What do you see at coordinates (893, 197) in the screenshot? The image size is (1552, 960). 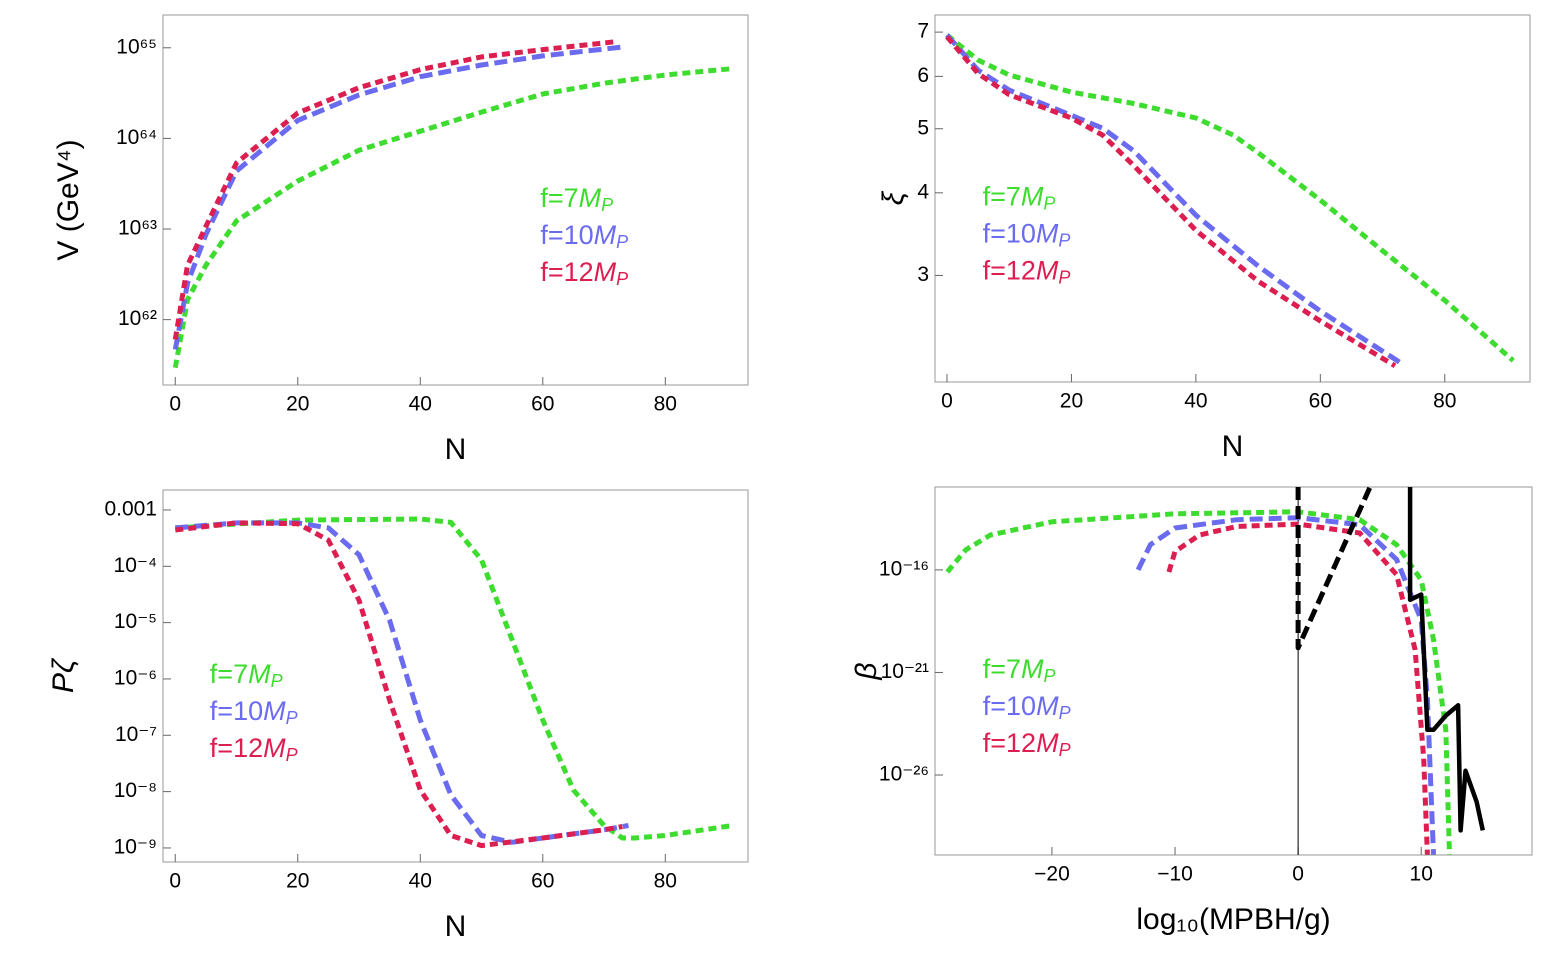 I see `y-axis-label: ξ` at bounding box center [893, 197].